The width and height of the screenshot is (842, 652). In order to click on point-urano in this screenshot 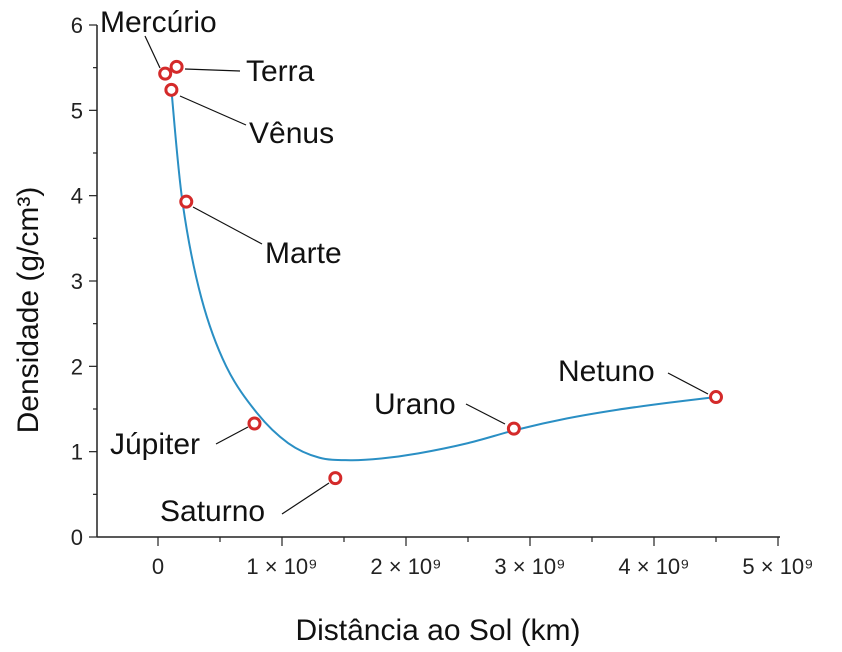, I will do `click(513, 428)`.